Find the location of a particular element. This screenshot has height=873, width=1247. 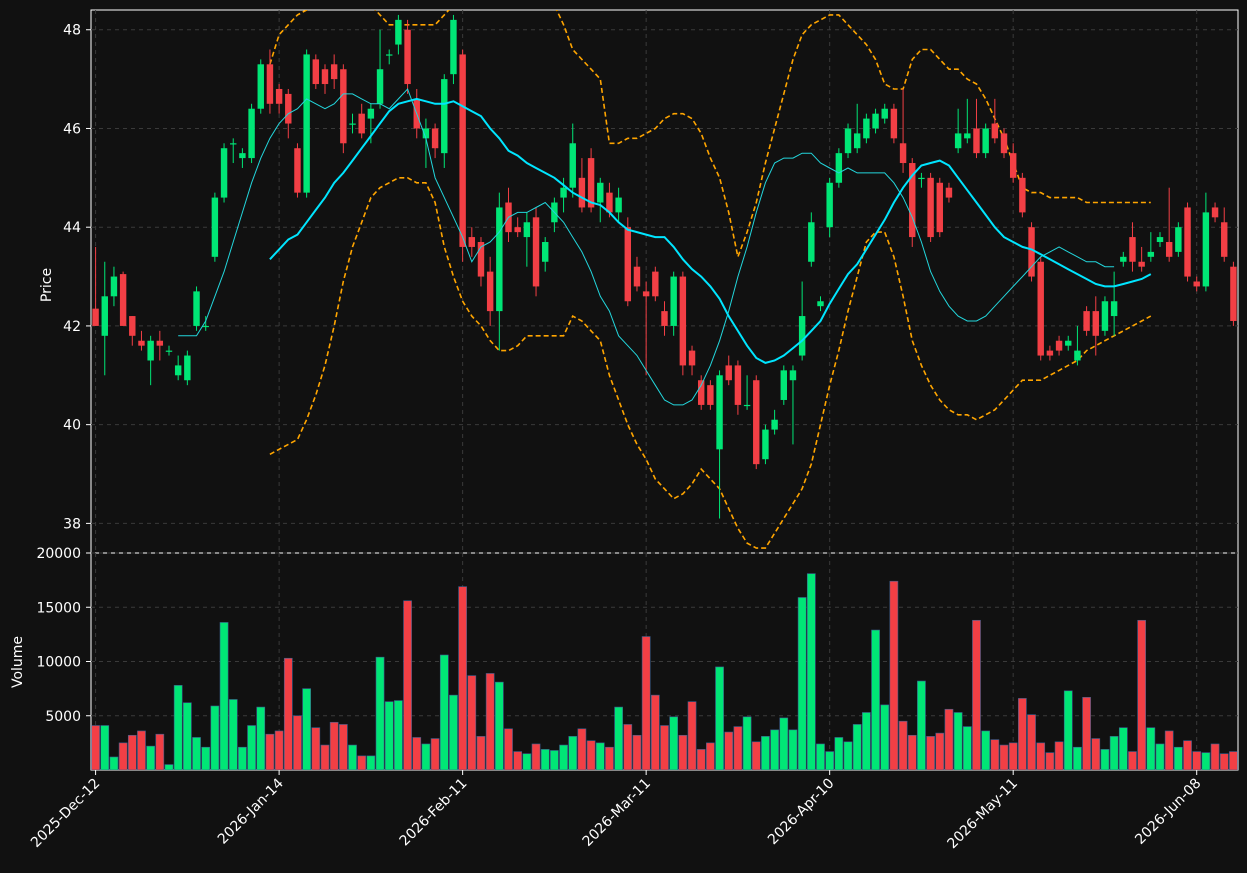

volume-y-tick-label: 5000 is located at coordinates (63, 717).